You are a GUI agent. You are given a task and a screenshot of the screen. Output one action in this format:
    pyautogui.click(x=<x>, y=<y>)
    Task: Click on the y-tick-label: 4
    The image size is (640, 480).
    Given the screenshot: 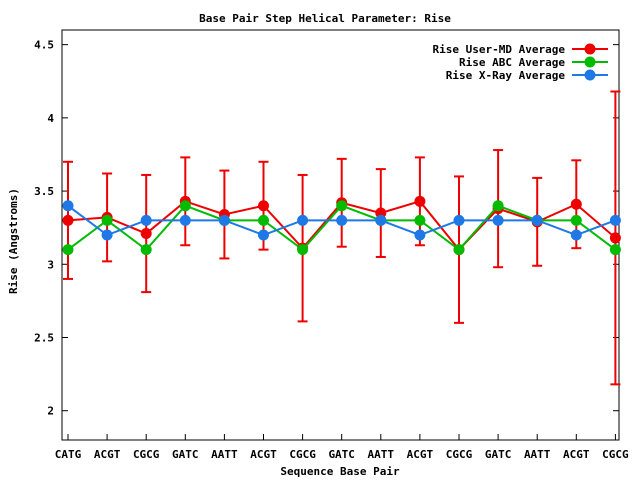 What is the action you would take?
    pyautogui.click(x=50, y=118)
    